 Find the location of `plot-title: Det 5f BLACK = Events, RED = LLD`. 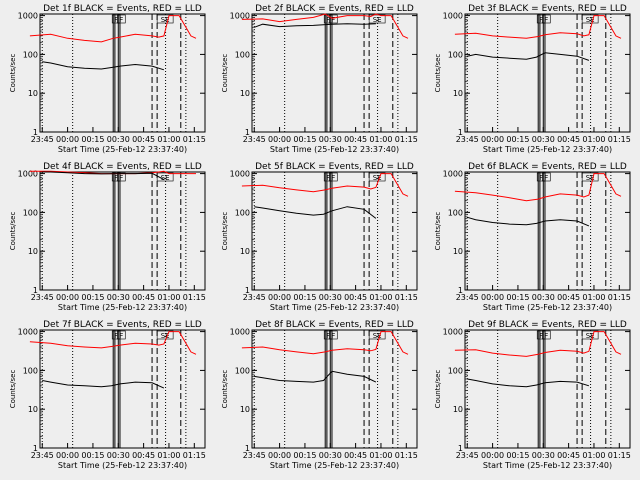

plot-title: Det 5f BLACK = Events, RED = LLD is located at coordinates (334, 167).